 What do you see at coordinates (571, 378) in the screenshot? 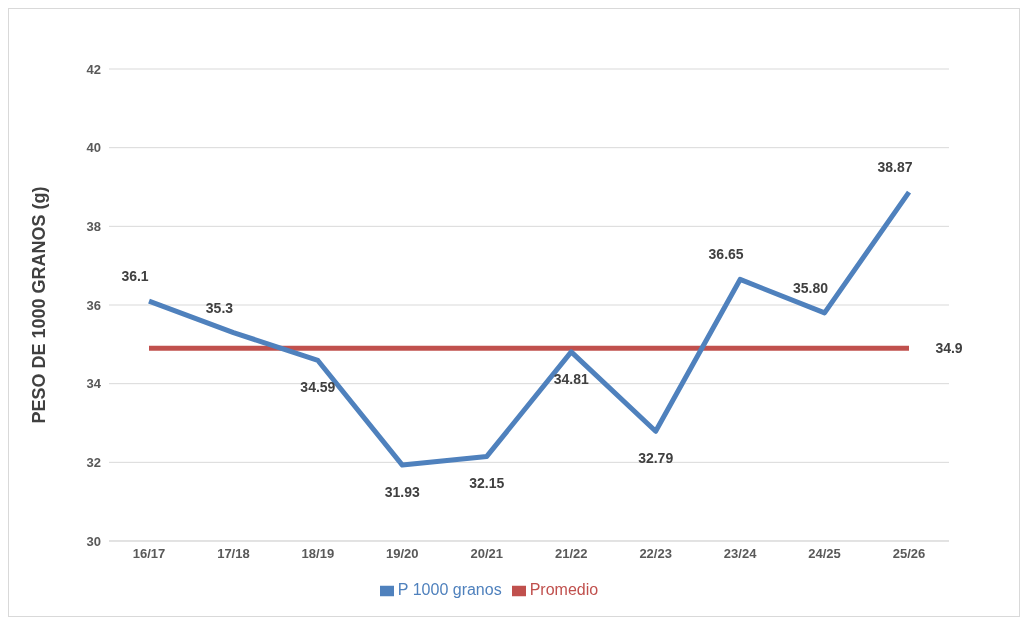
I see `data-label: 34.81` at bounding box center [571, 378].